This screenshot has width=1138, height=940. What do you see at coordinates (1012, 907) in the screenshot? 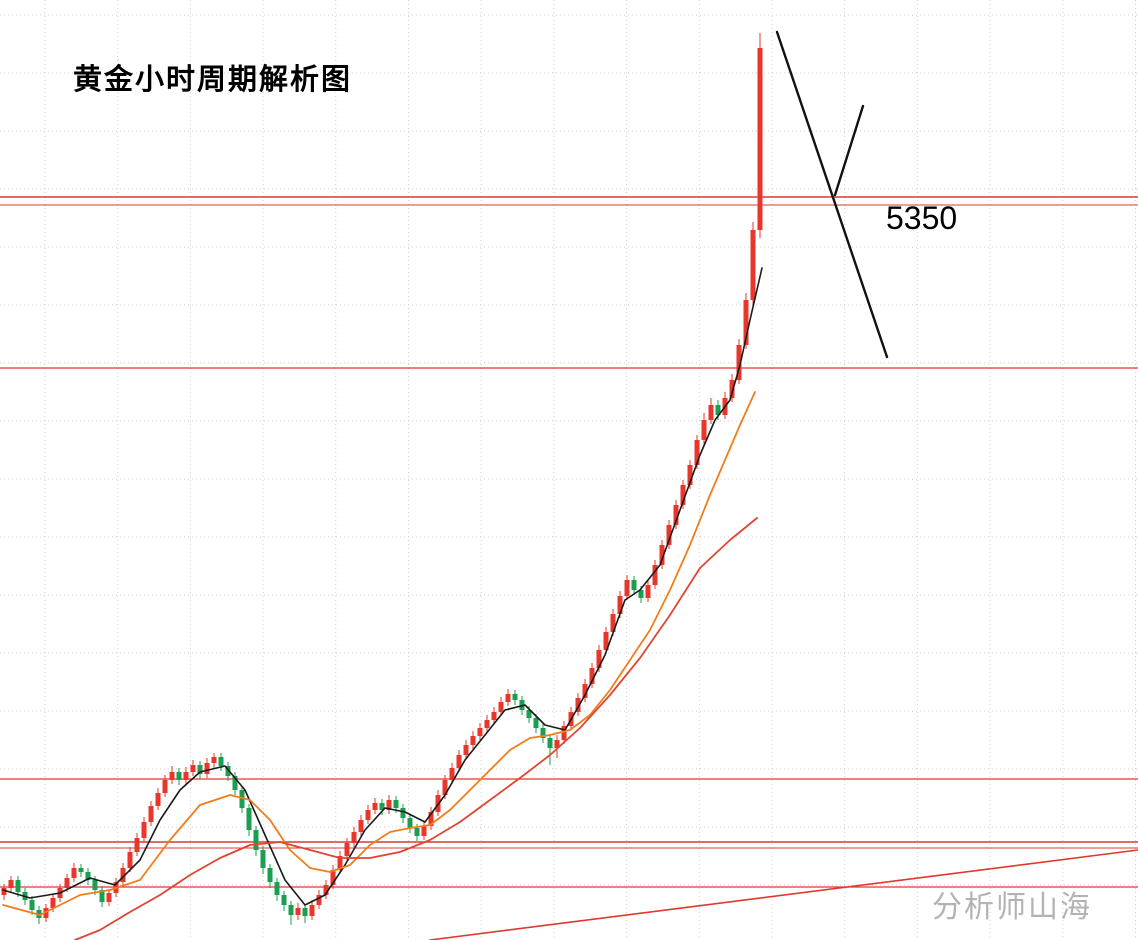
I see `analyst-watermark: 分析师山海` at bounding box center [1012, 907].